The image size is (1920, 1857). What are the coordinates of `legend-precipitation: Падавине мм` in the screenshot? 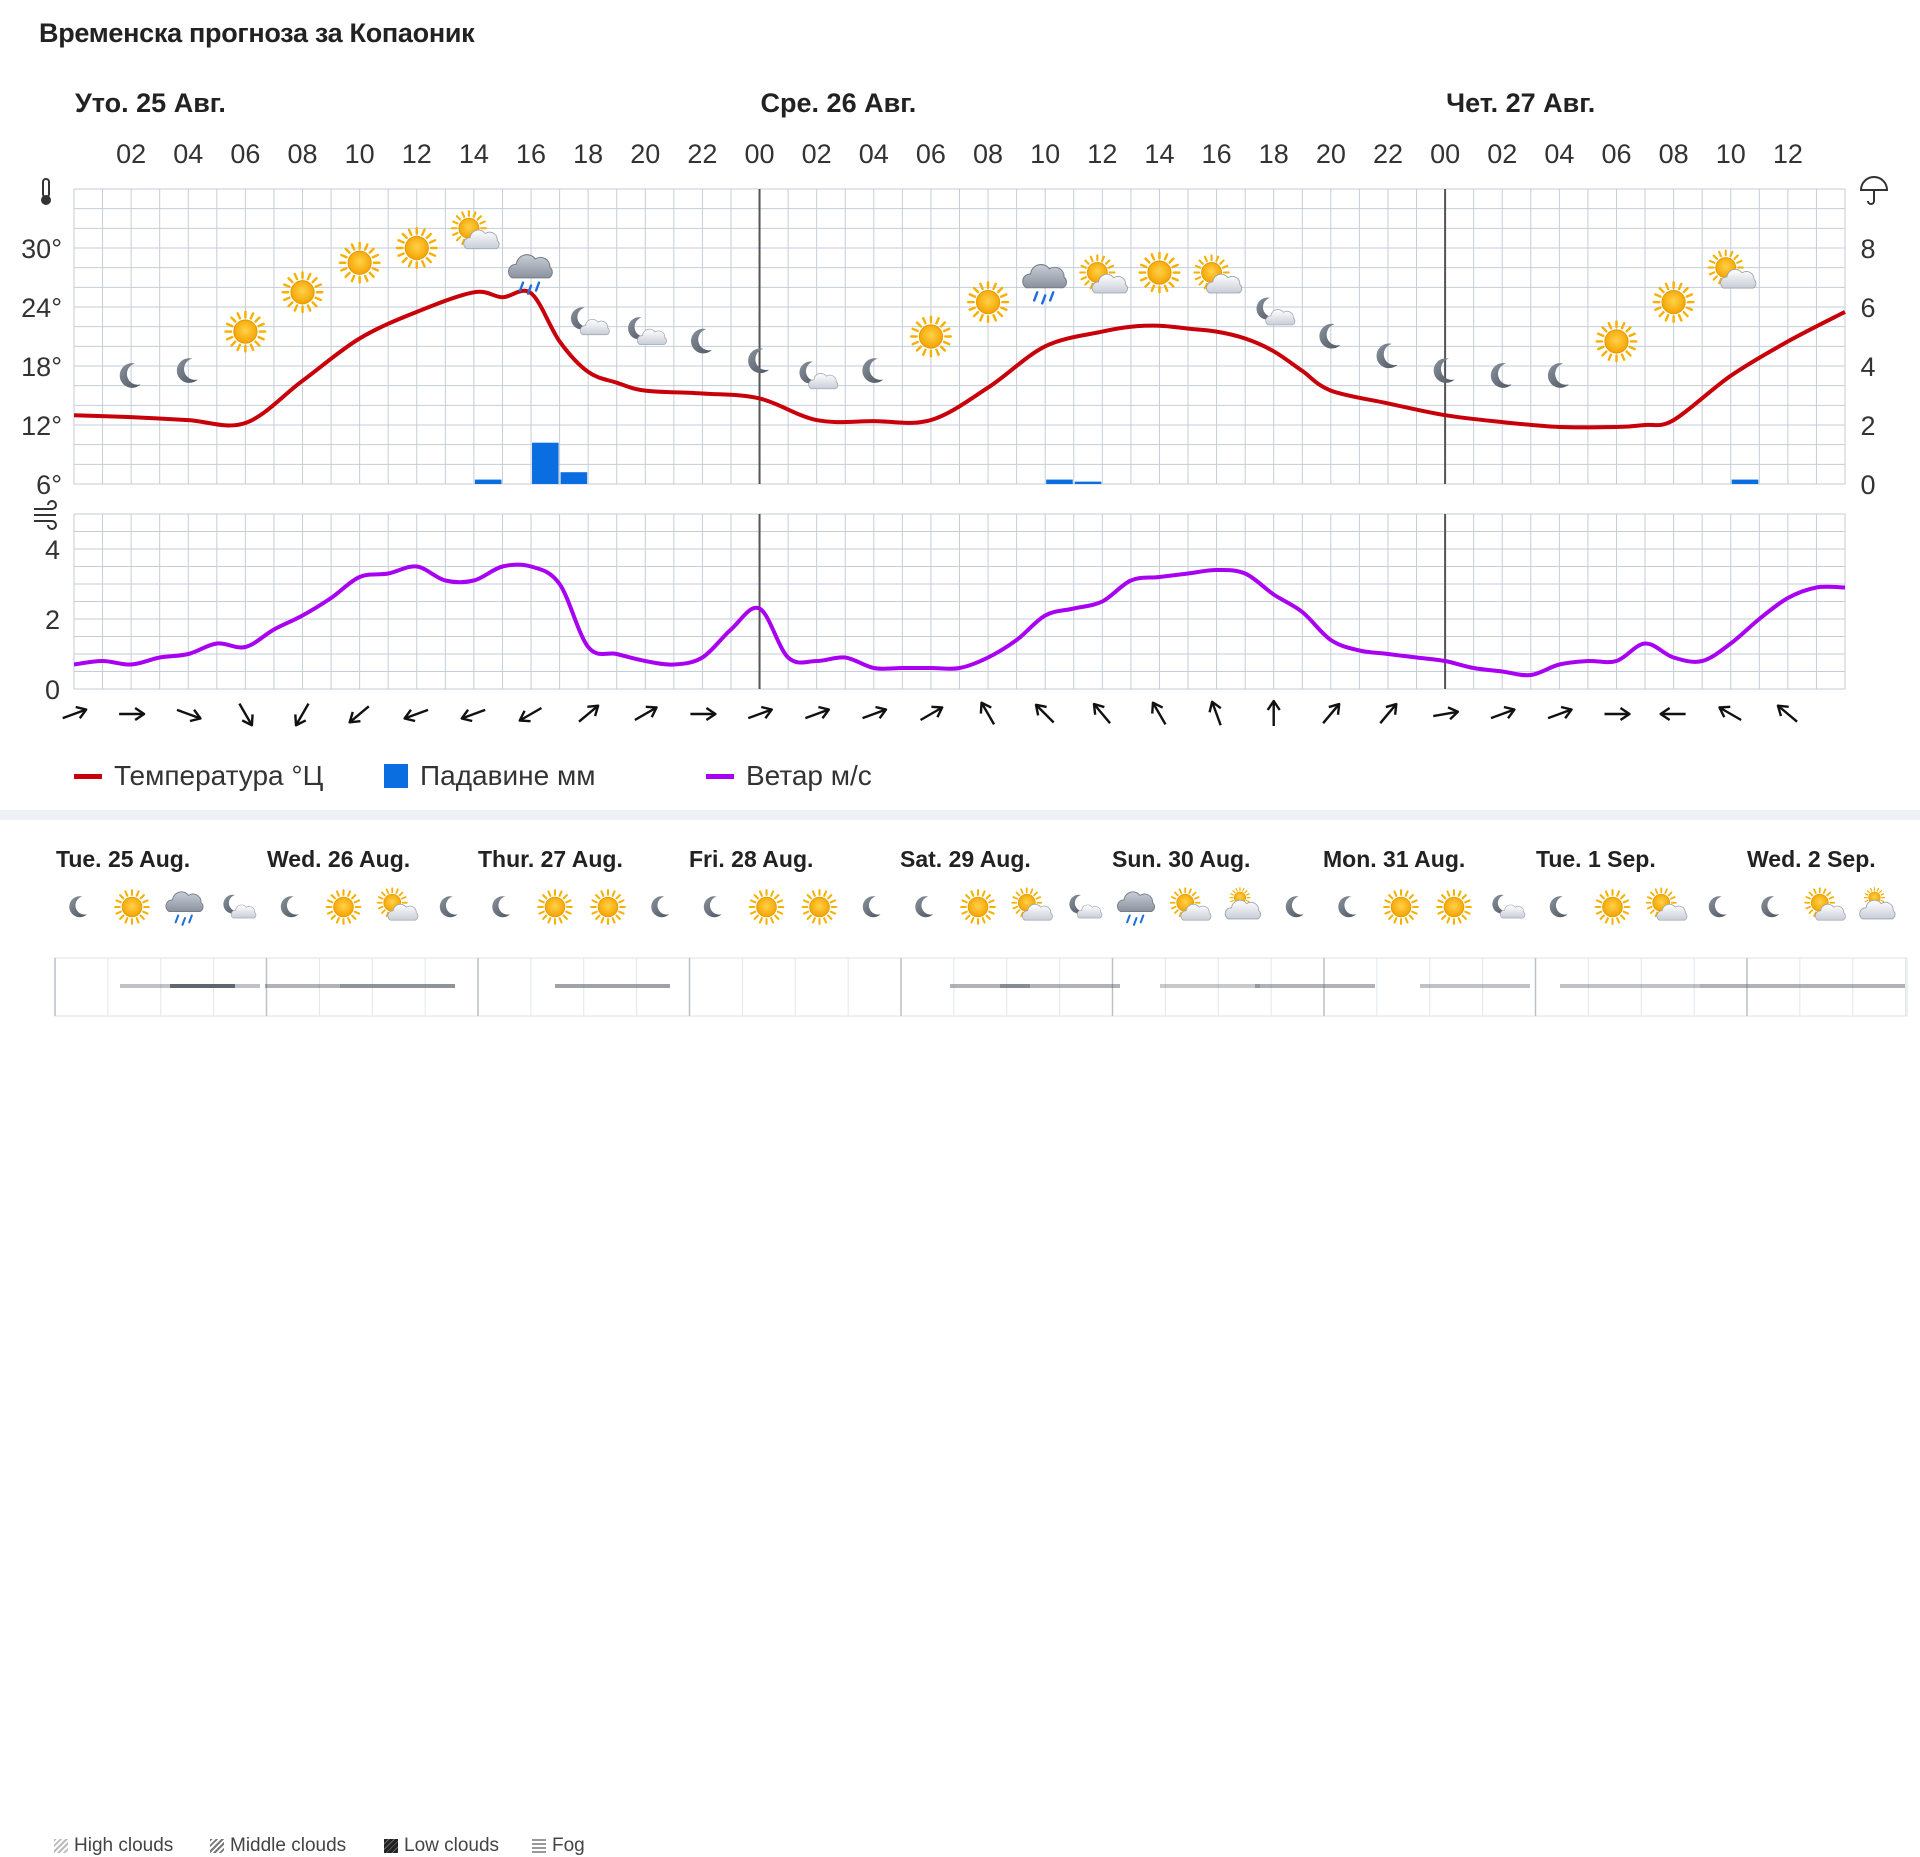 It's located at (489, 776).